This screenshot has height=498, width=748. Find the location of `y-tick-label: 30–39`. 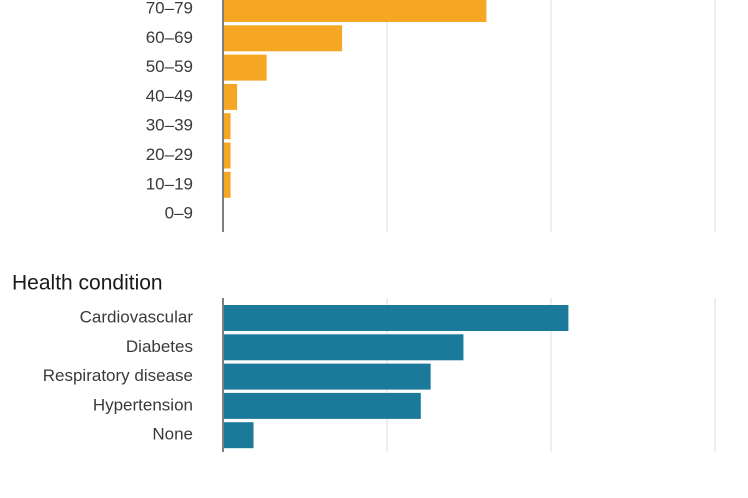

y-tick-label: 30–39 is located at coordinates (169, 125).